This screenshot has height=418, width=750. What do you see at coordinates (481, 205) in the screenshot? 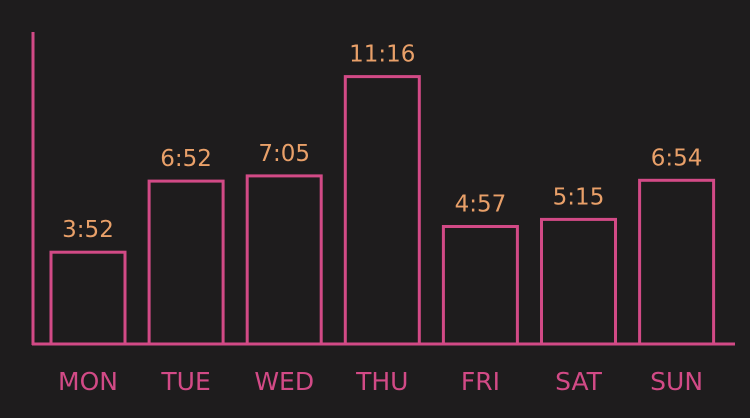
I see `value-label-fri: 4:57` at bounding box center [481, 205].